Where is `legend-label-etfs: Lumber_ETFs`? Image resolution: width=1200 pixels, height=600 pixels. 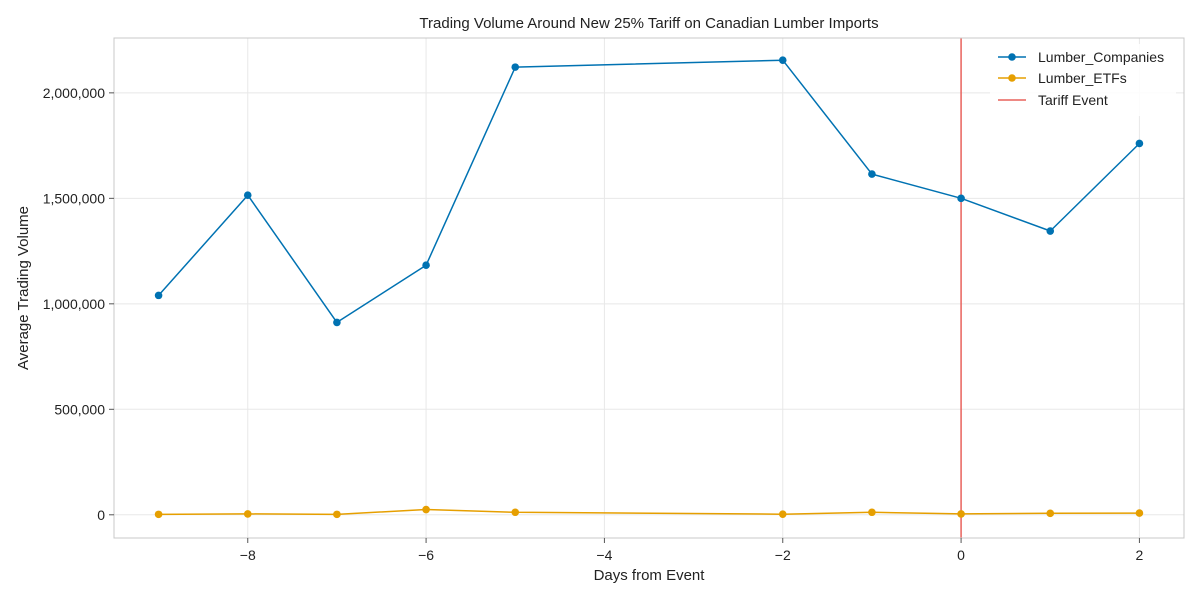 legend-label-etfs: Lumber_ETFs is located at coordinates (1082, 78).